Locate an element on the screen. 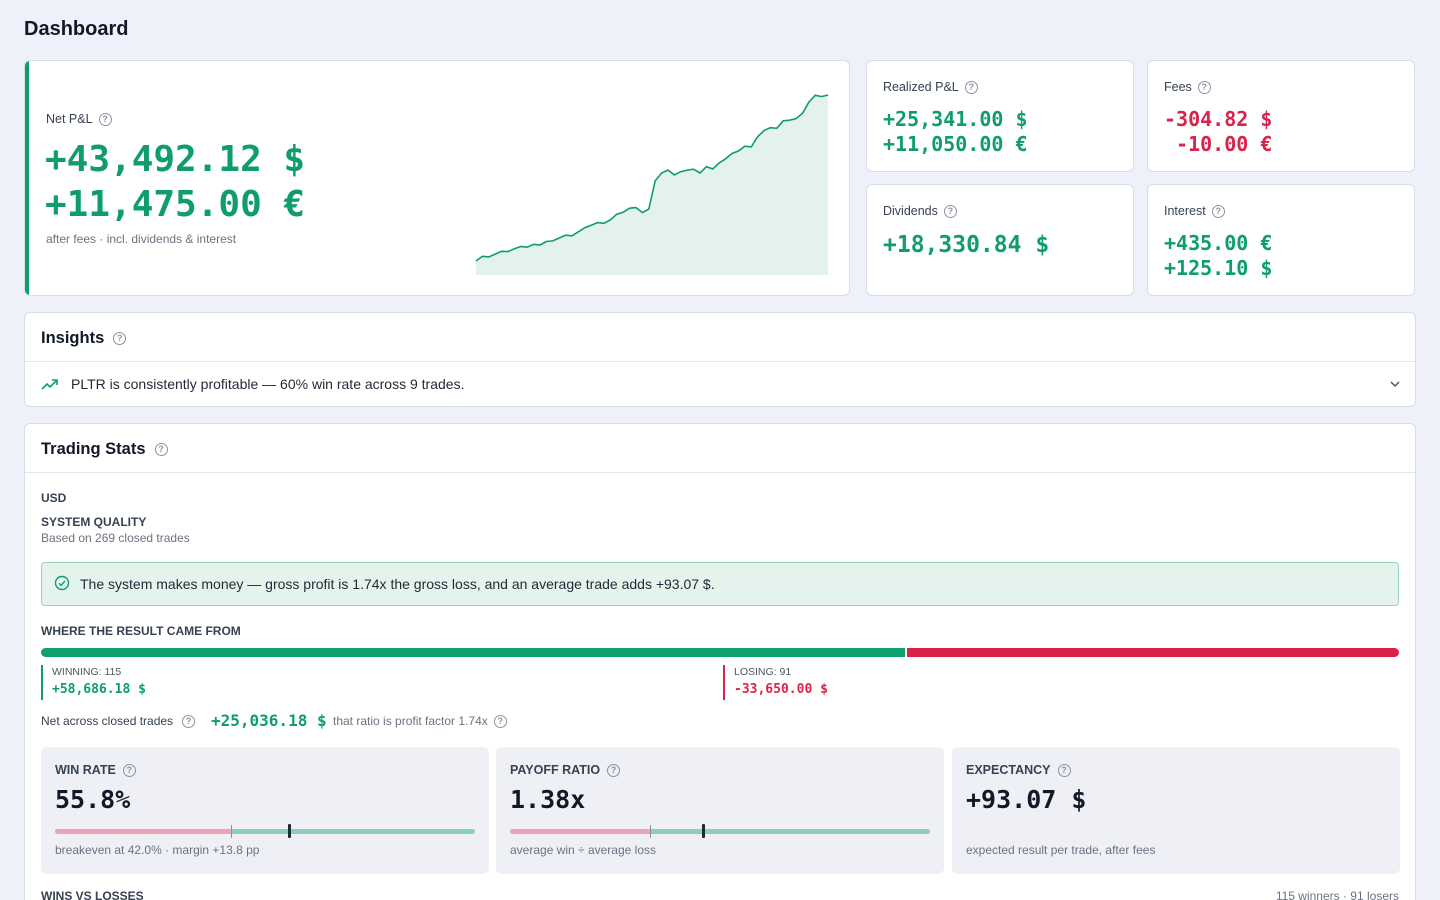  win-loss-bar is located at coordinates (720, 652).